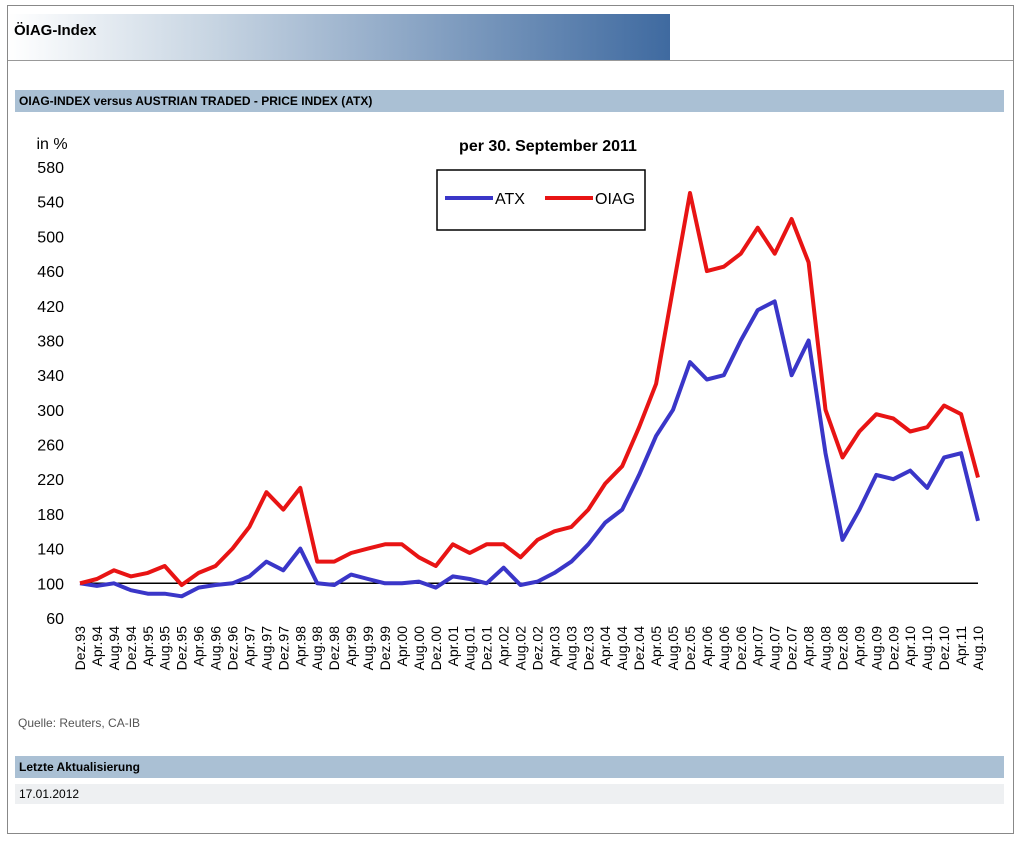 This screenshot has width=1024, height=846. I want to click on x-tick-label: Aug.05, so click(673, 648).